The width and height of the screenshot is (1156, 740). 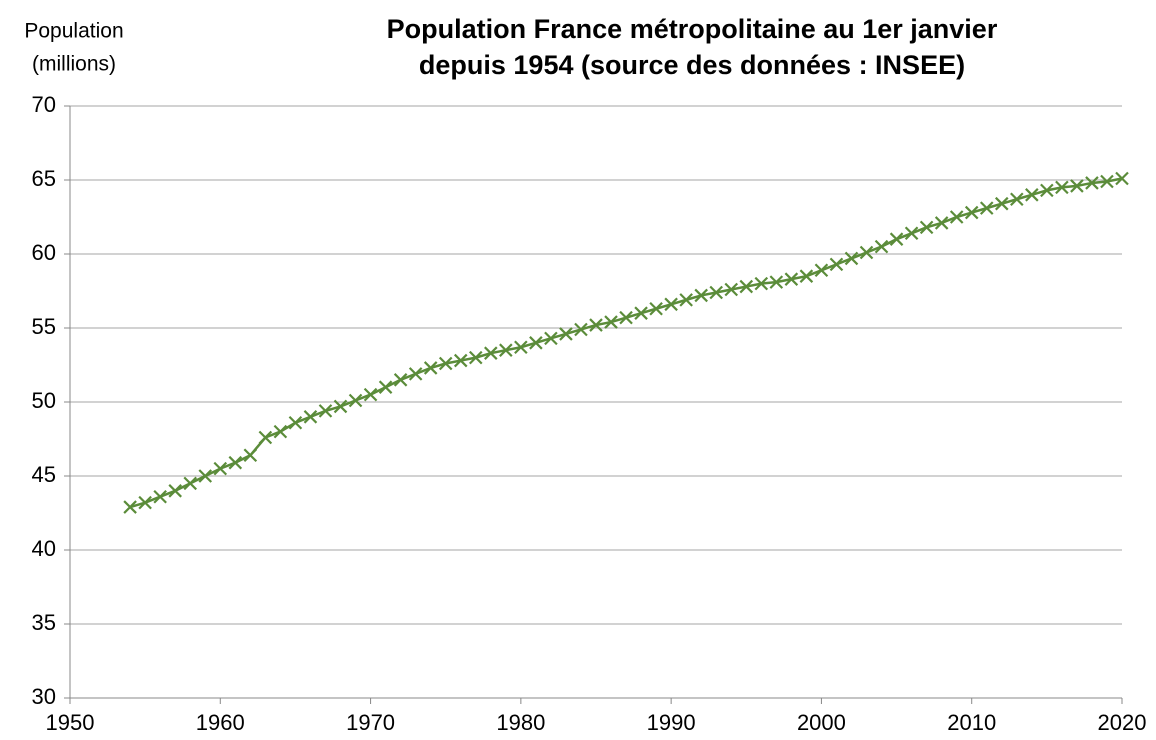 What do you see at coordinates (44, 400) in the screenshot?
I see `y-tick-label: 50` at bounding box center [44, 400].